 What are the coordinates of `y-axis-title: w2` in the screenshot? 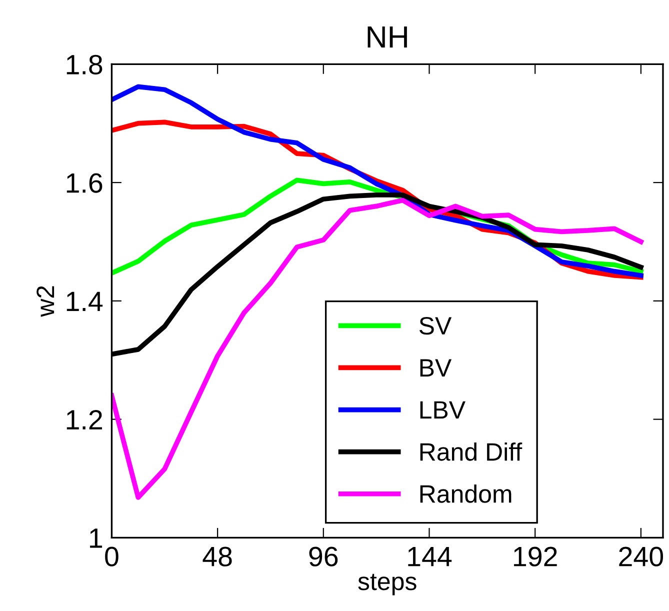 It's located at (45, 301).